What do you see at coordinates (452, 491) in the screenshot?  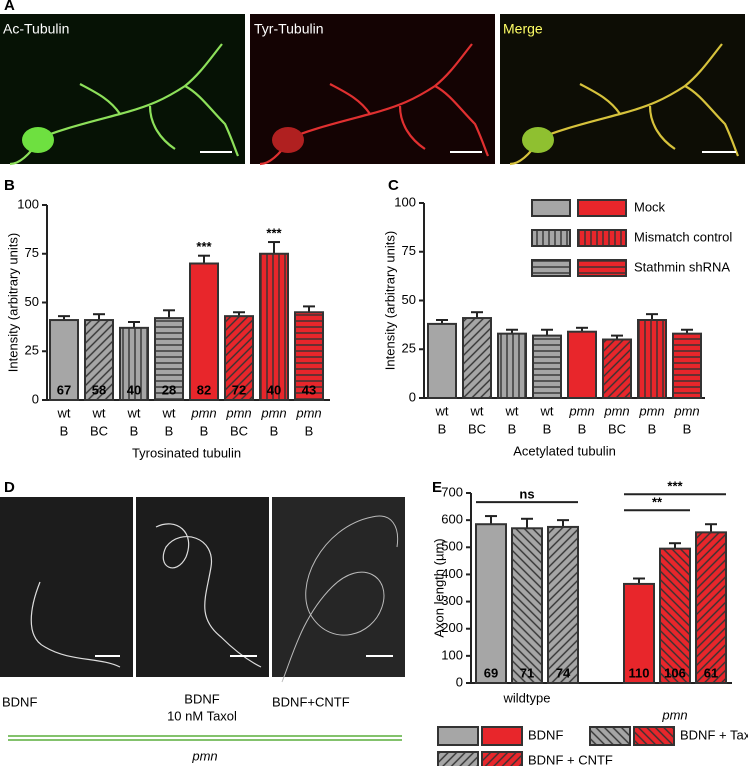 I see `y-tick-label: 700` at bounding box center [452, 491].